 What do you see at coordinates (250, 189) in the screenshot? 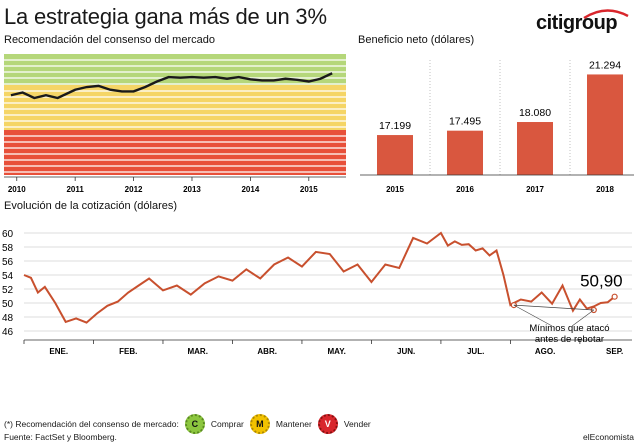
I see `x-tick-label-2014: 2014` at bounding box center [250, 189].